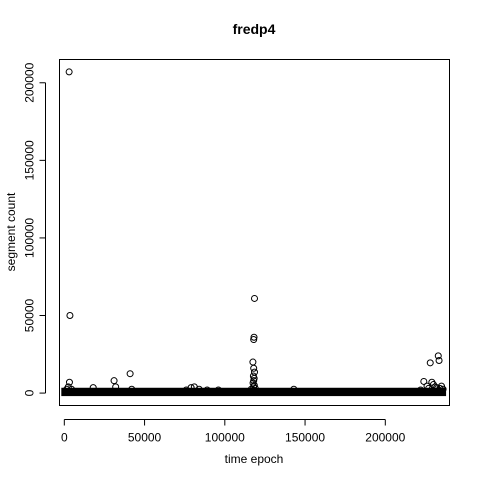 This screenshot has height=480, width=480. What do you see at coordinates (385, 438) in the screenshot?
I see `x-tick-label: 200000` at bounding box center [385, 438].